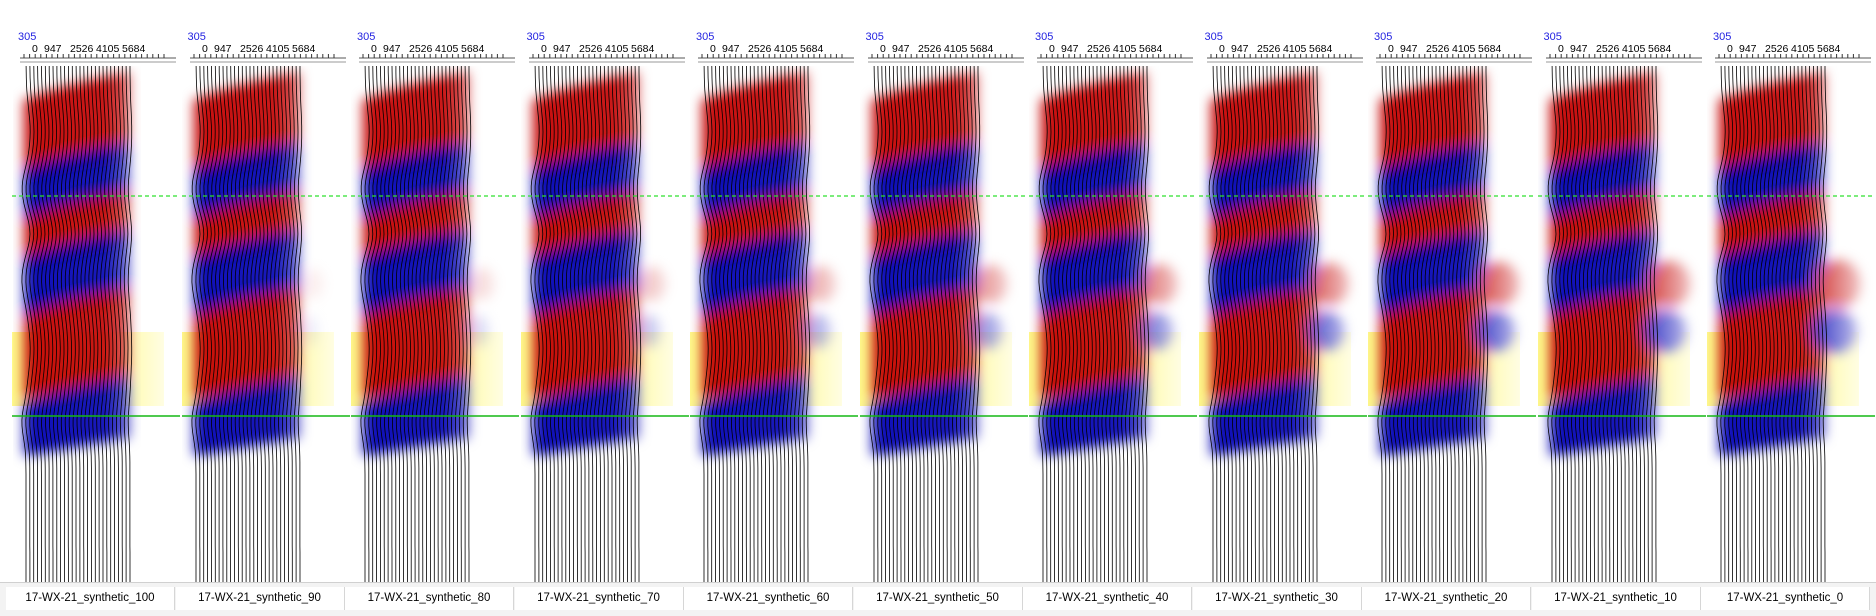 Image resolution: width=1876 pixels, height=616 pixels. Describe the element at coordinates (1785, 598) in the screenshot. I see `panel-label: 17-WX-21_synthetic_0` at that location.